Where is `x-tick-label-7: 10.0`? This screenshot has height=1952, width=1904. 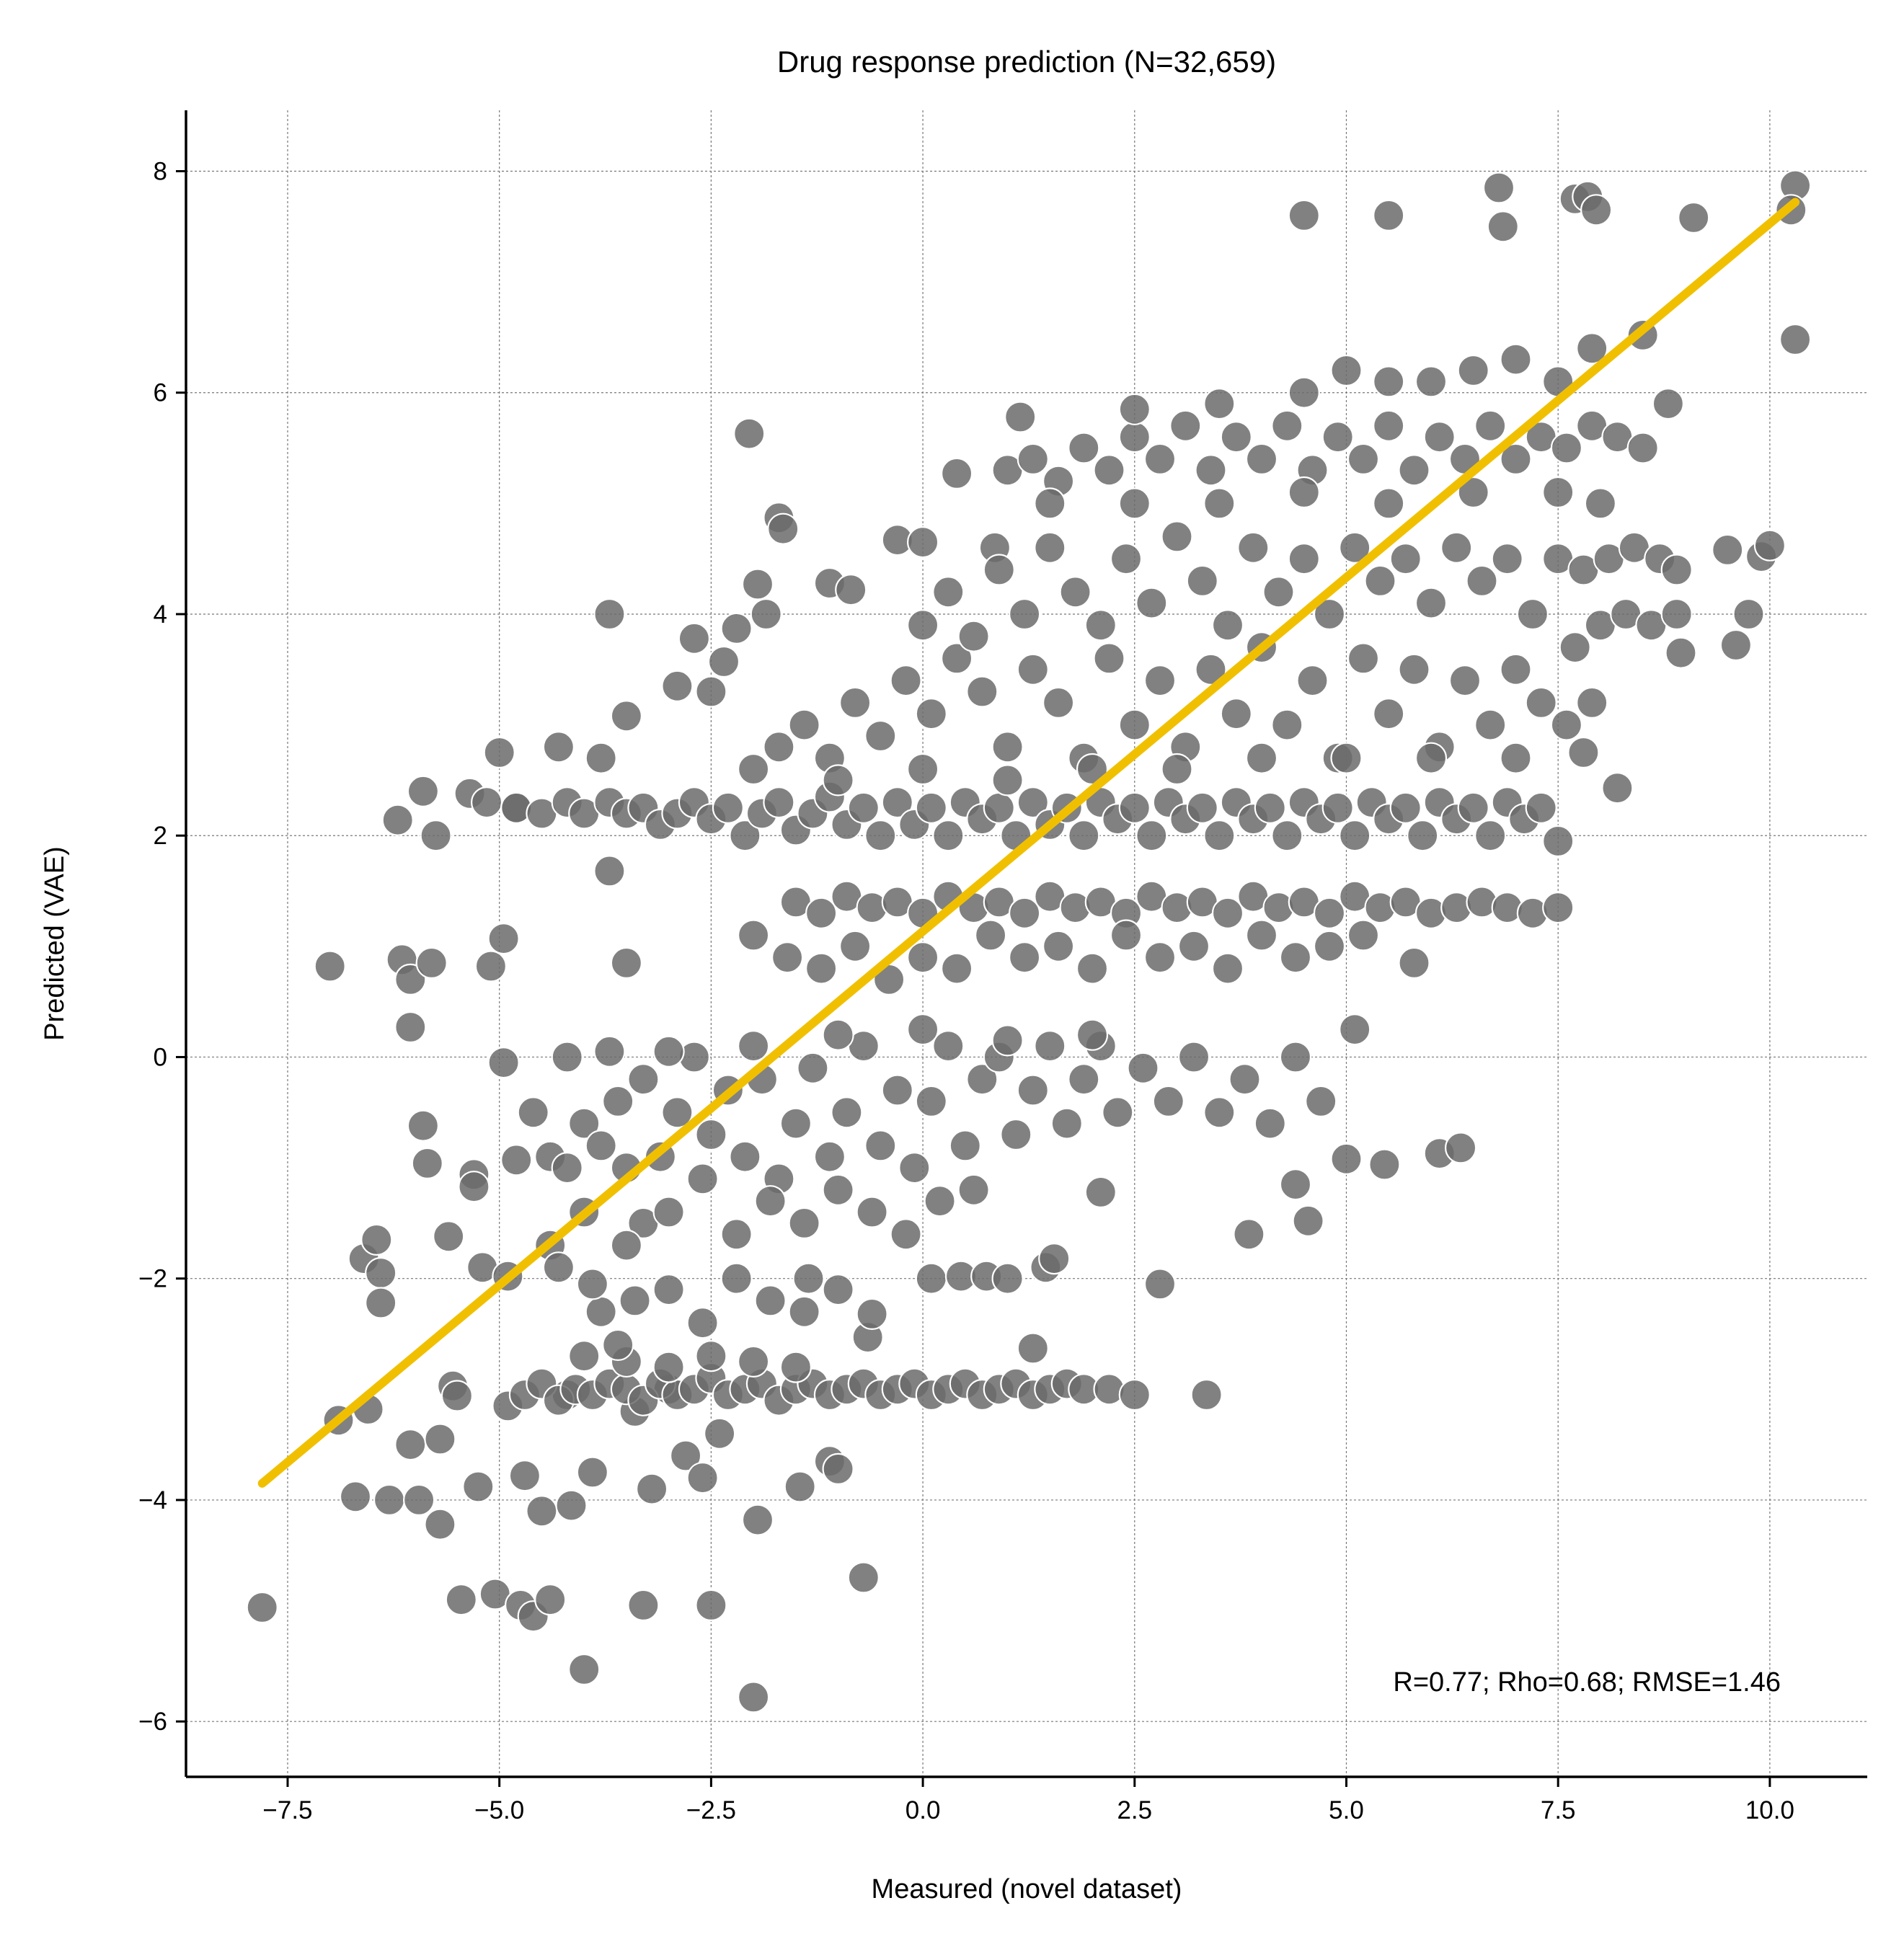
x-tick-label-7: 10.0 is located at coordinates (1769, 1810).